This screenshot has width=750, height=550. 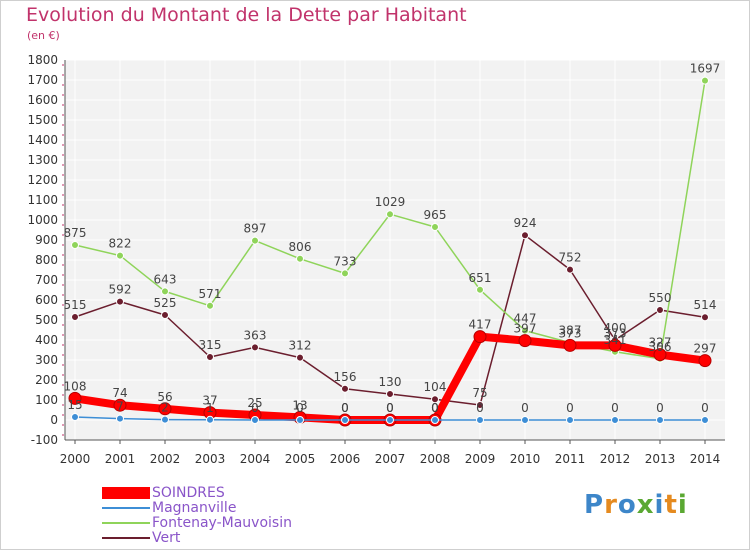 I want to click on data-label-fontenay-mauvoisin: 447, so click(x=525, y=319).